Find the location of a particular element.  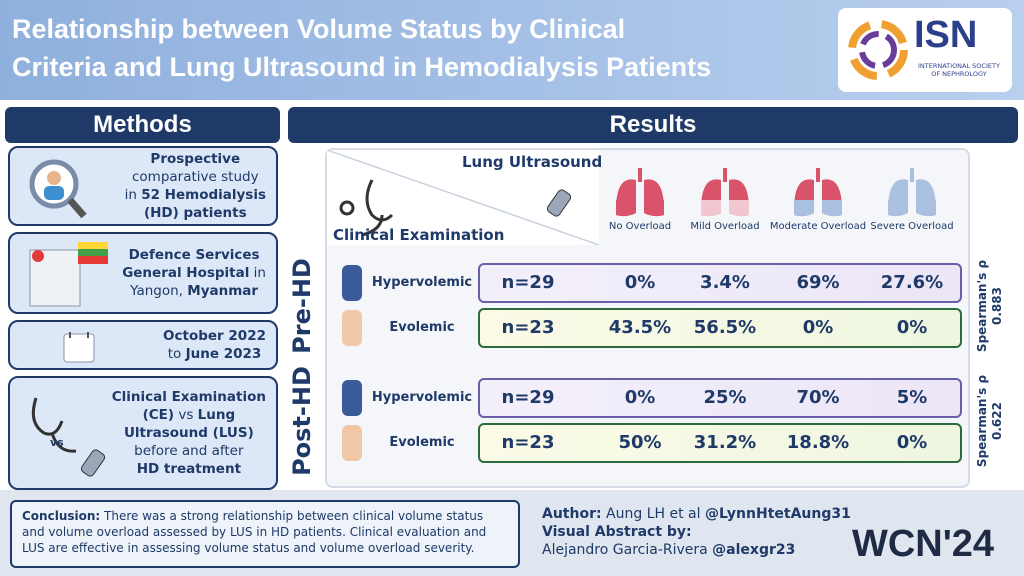

text-segment: to is located at coordinates (176, 354).